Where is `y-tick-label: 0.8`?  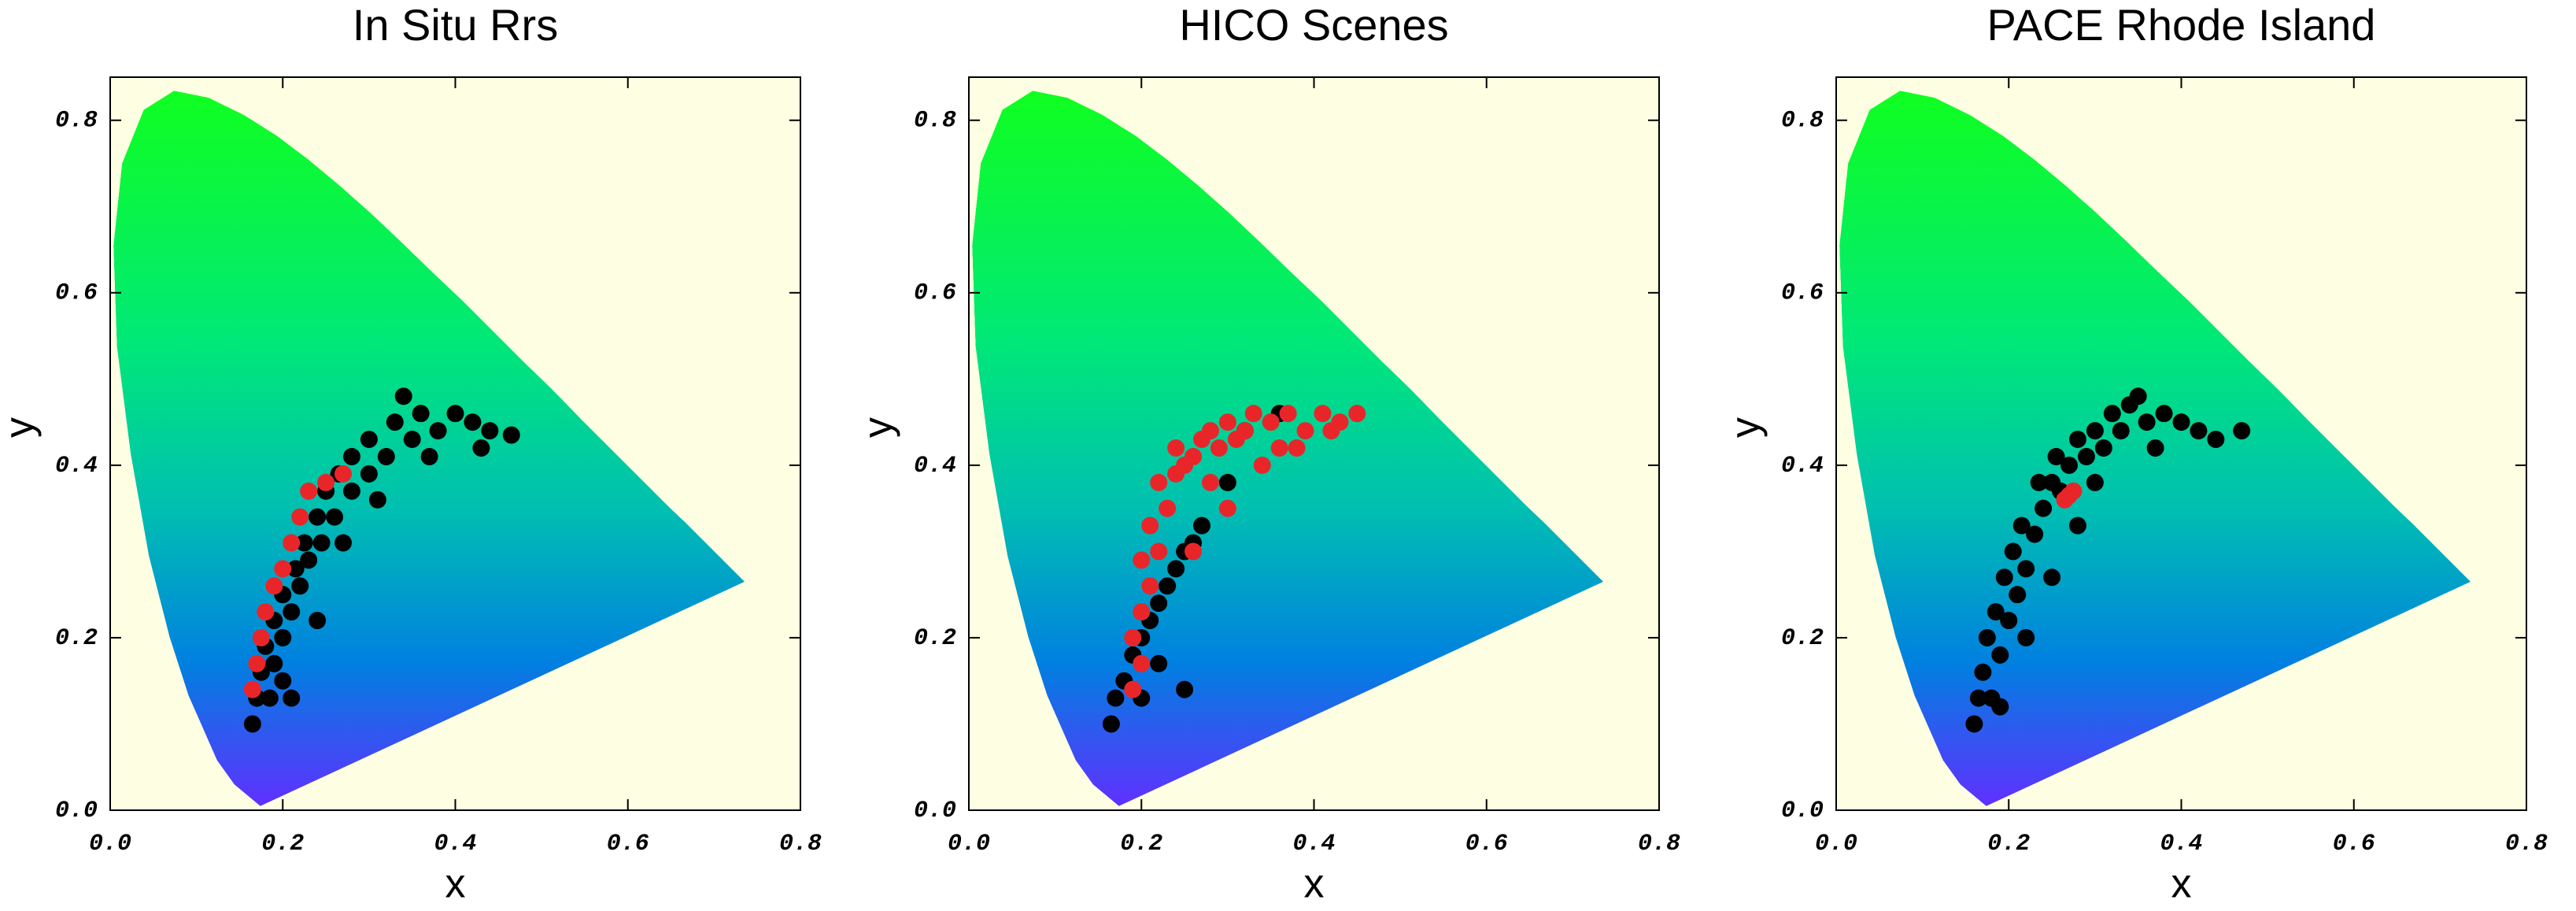 y-tick-label: 0.8 is located at coordinates (935, 121).